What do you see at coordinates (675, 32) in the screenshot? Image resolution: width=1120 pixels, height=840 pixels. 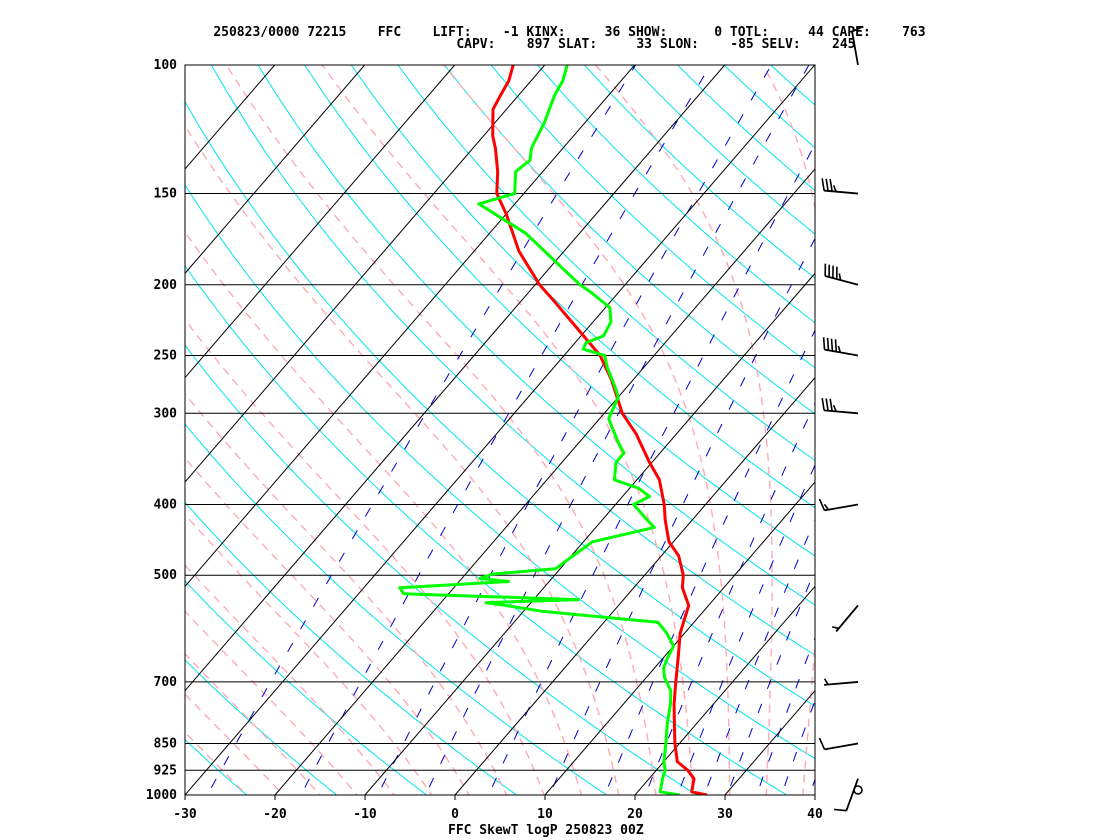 I see `header-show: SHOW: 0` at bounding box center [675, 32].